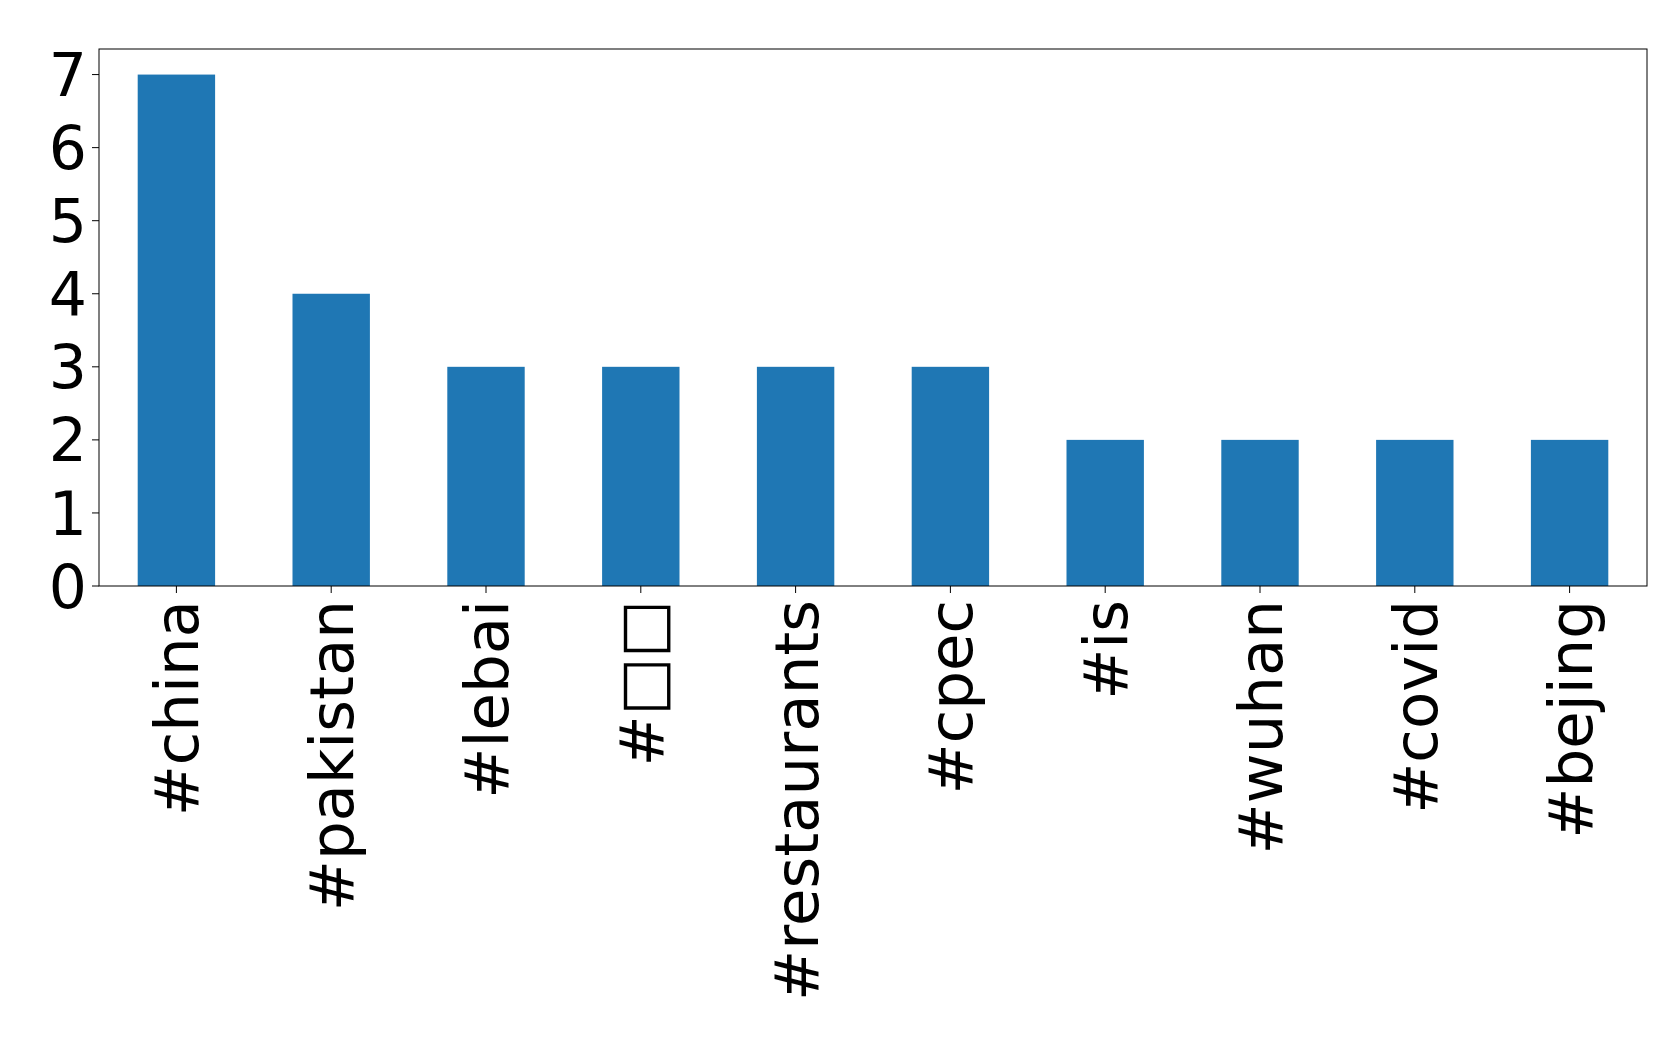 The image size is (1679, 1039). Describe the element at coordinates (332, 756) in the screenshot. I see `x-tick-label: #pakistan` at that location.